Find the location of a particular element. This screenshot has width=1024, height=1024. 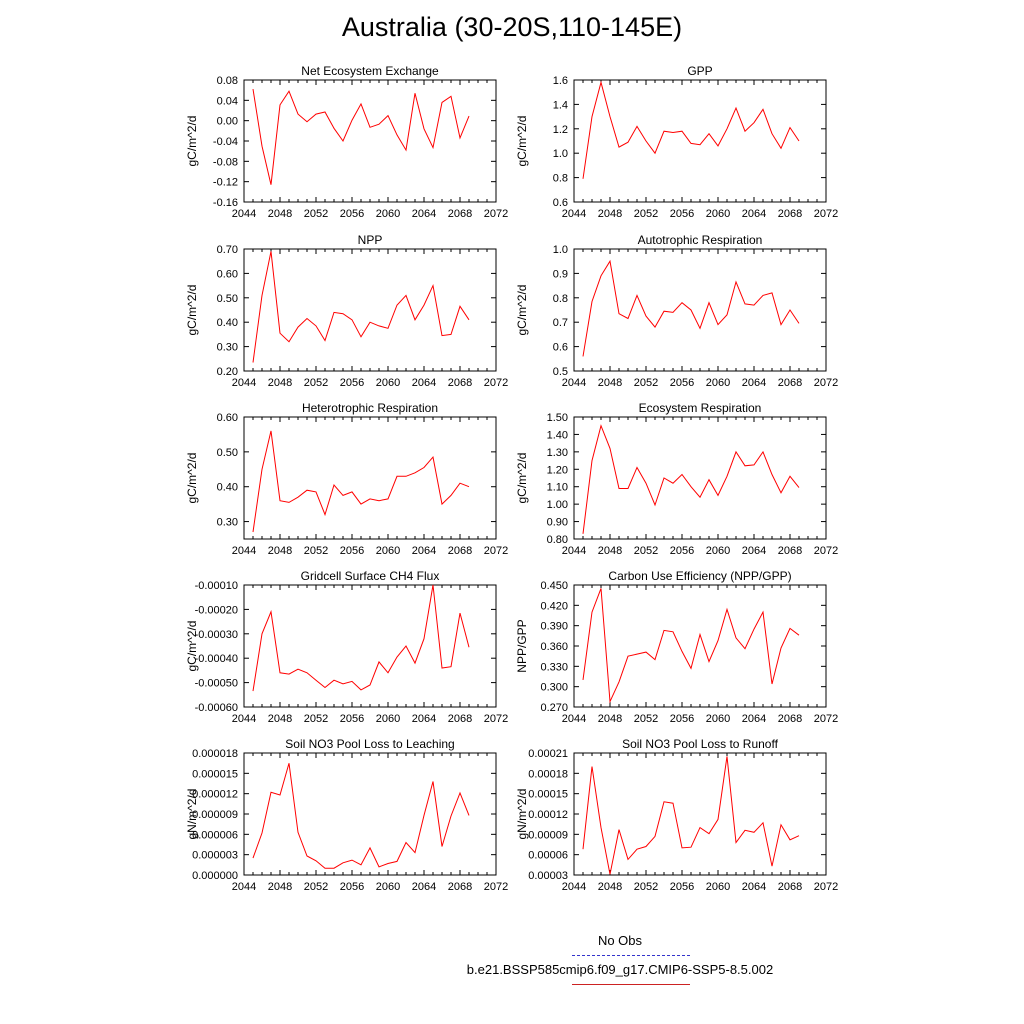

panel-6-x-tick-label: 2072 is located at coordinates (826, 551).